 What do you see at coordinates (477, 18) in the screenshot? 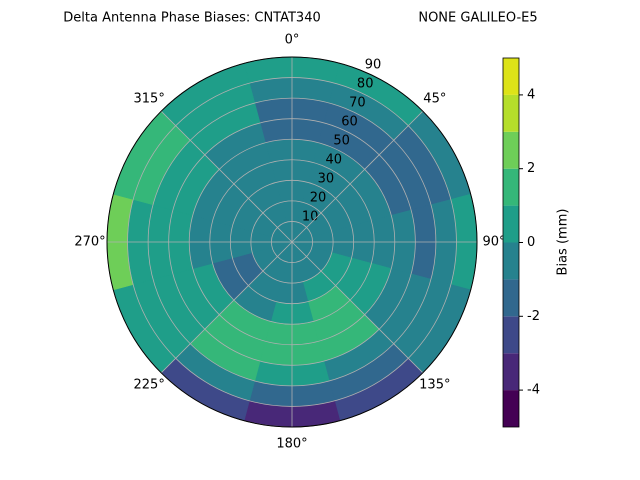
I see `chart-title-right: NONE GALILEO-E5` at bounding box center [477, 18].